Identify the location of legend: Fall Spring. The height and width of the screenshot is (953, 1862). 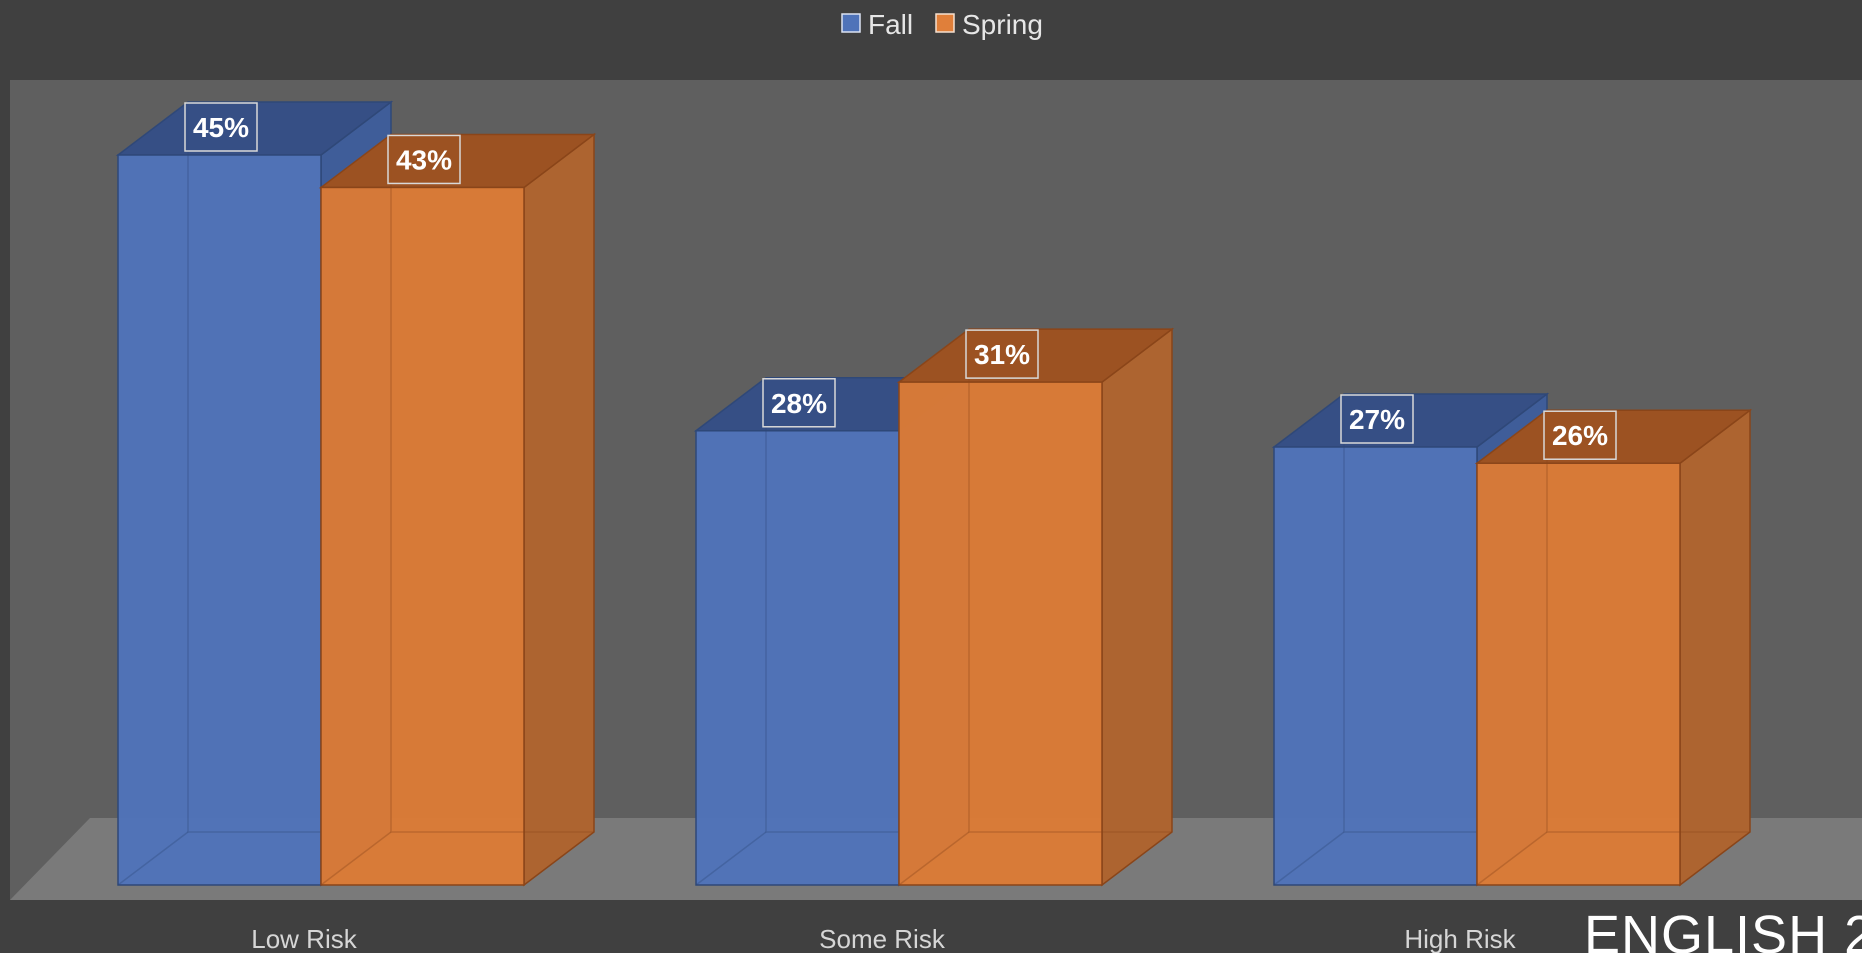
(942, 24).